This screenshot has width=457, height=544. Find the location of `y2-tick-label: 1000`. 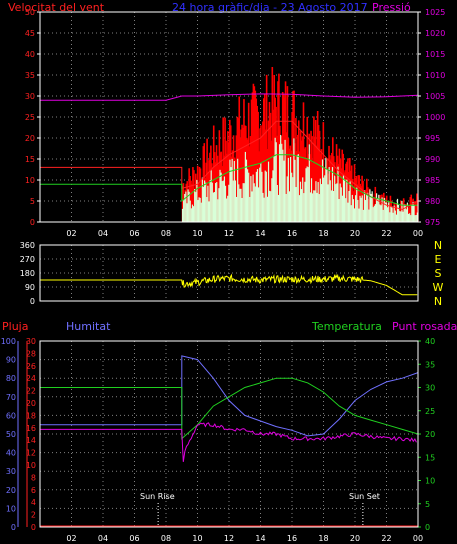

y2-tick-label: 1000 is located at coordinates (435, 117).